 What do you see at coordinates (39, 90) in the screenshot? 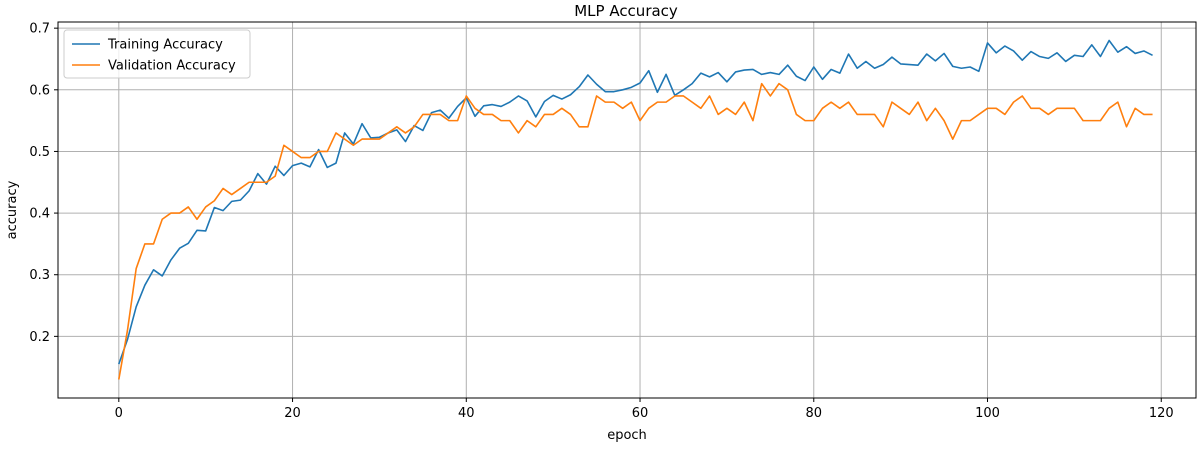
I see `y-tick-label: 0.6` at bounding box center [39, 90].